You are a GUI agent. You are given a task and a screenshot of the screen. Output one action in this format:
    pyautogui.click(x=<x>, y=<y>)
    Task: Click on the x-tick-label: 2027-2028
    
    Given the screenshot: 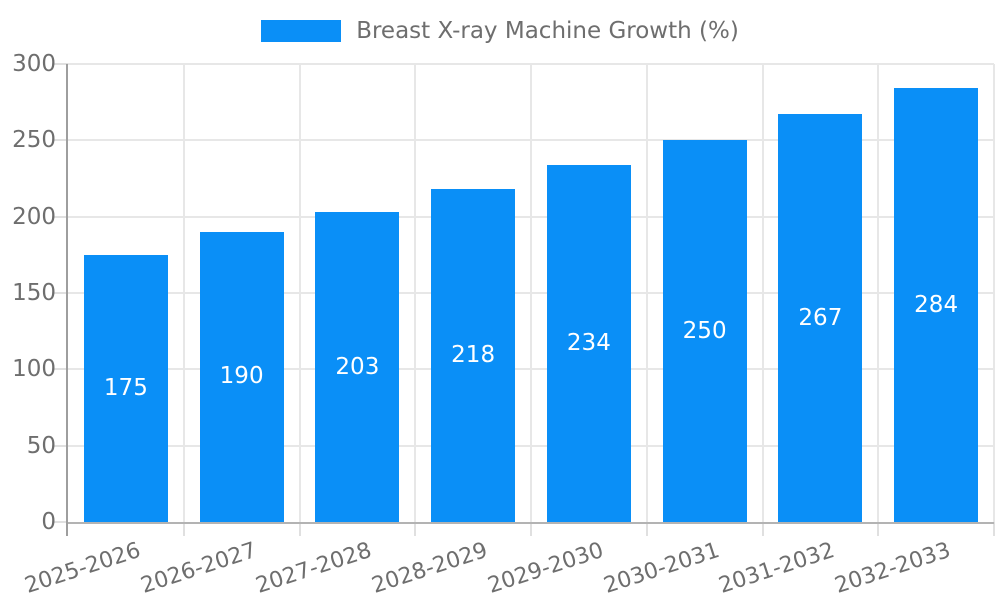 What is the action you would take?
    pyautogui.click(x=314, y=568)
    